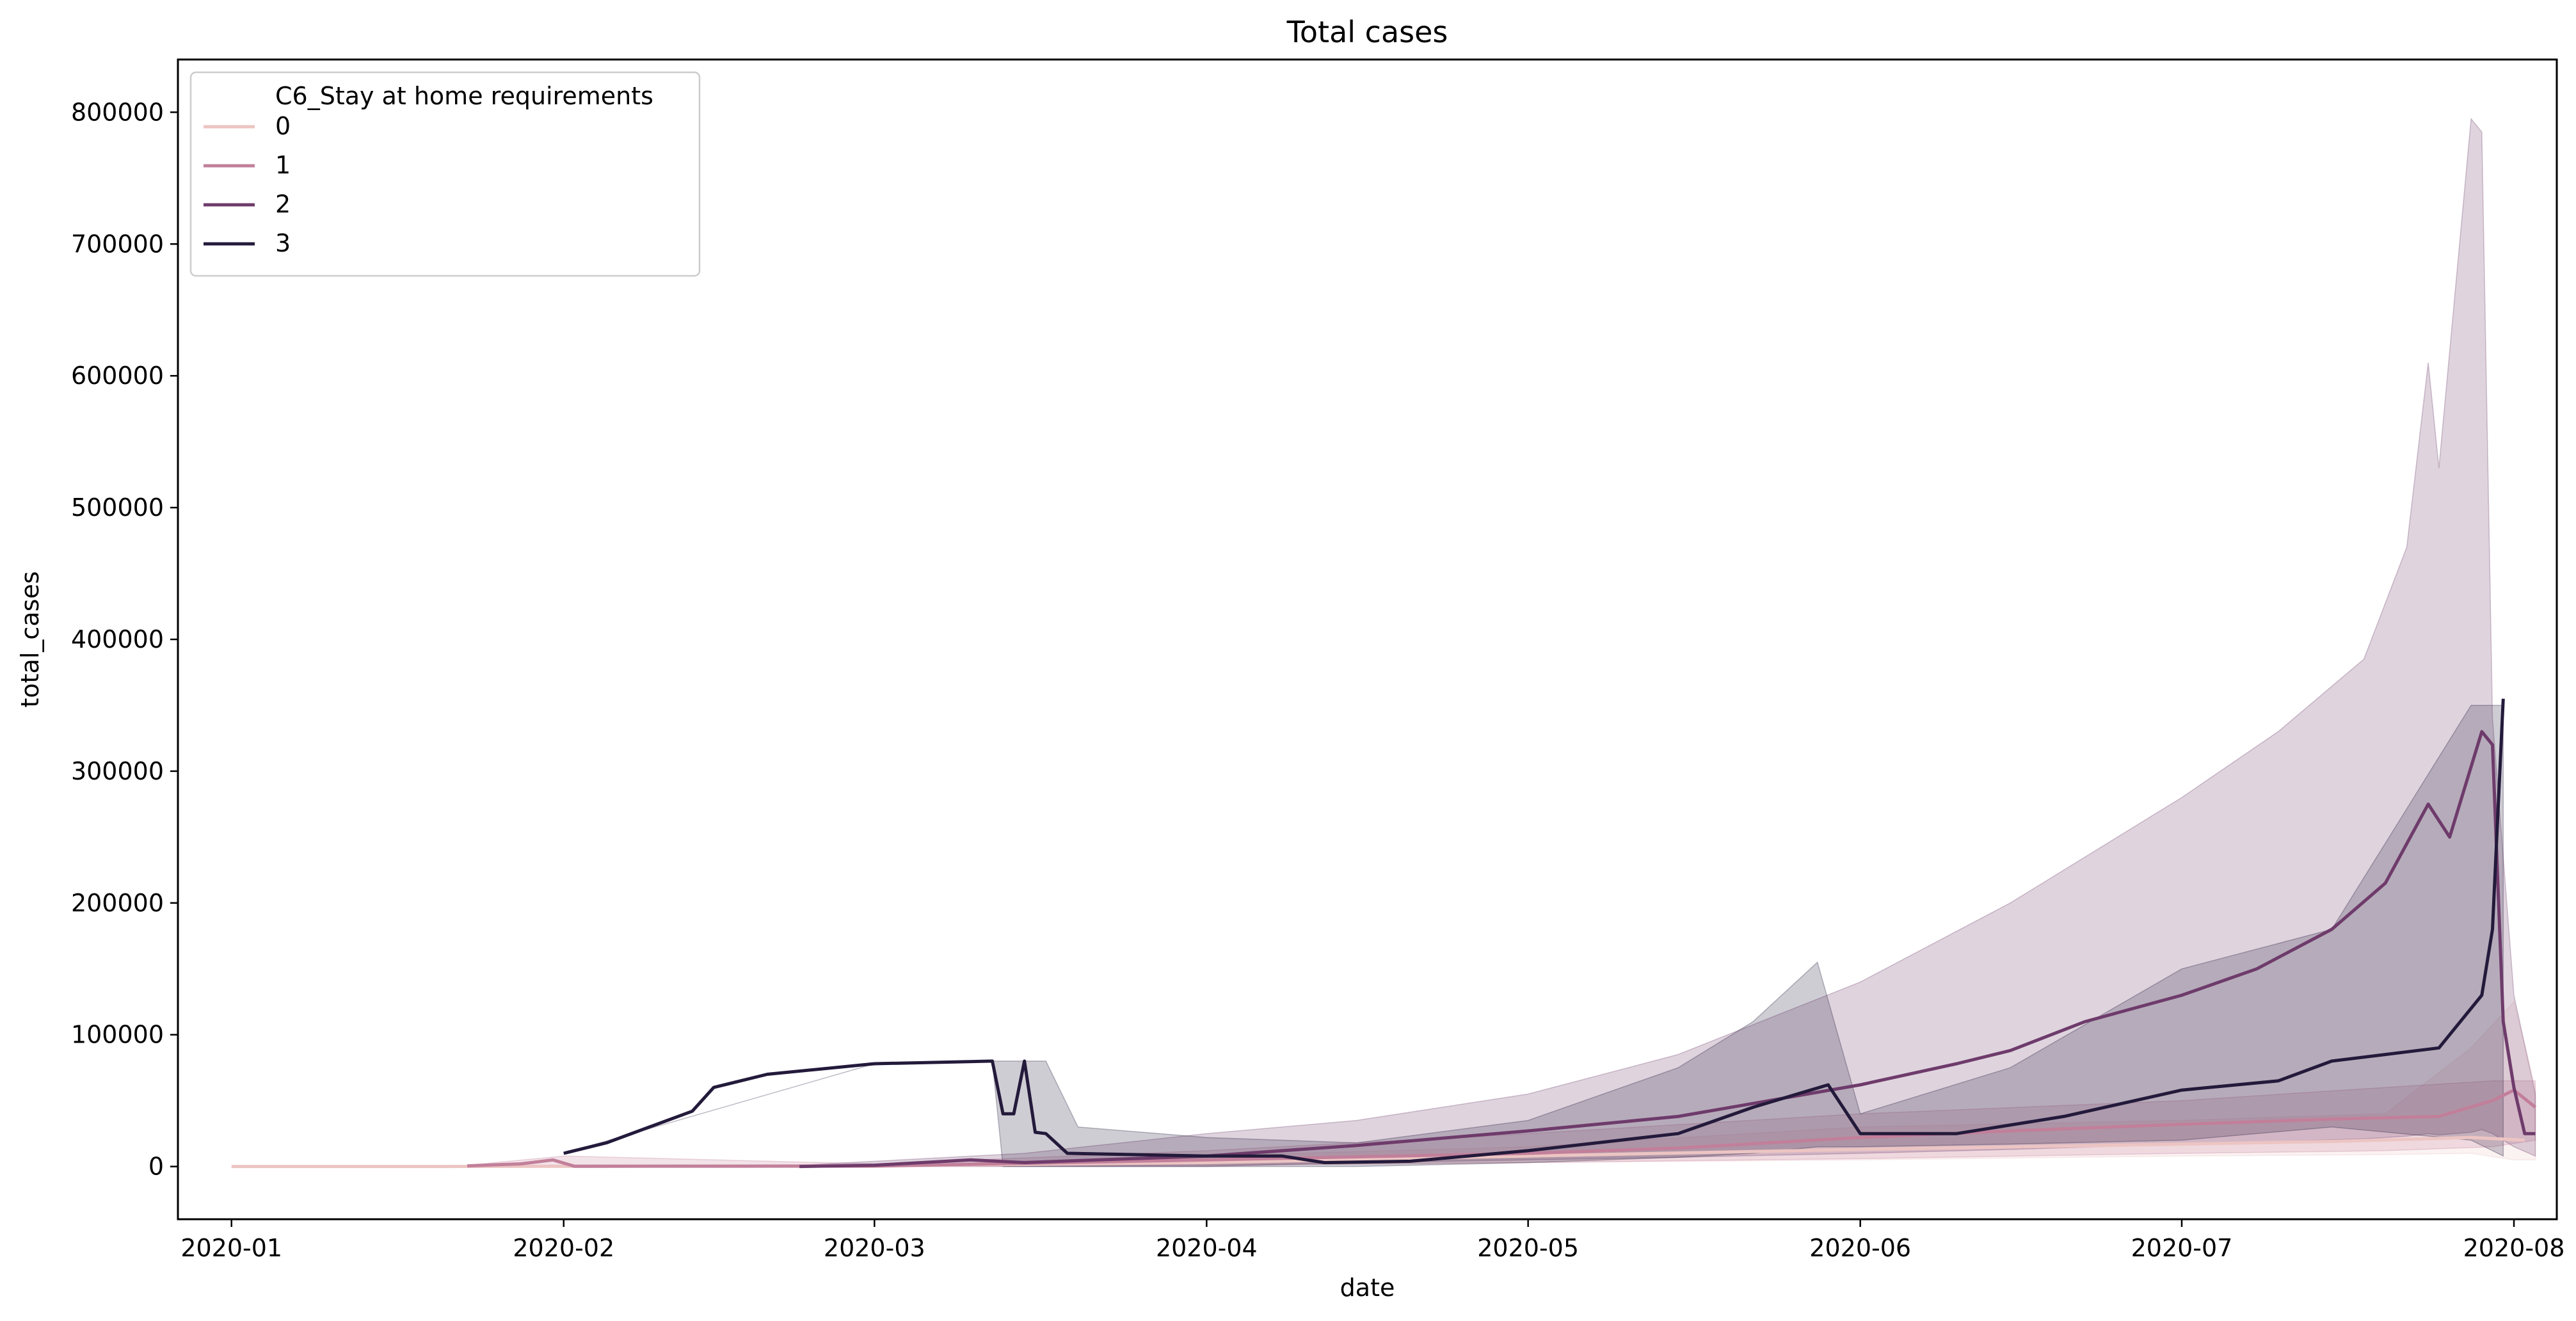 The image size is (2576, 1321). What do you see at coordinates (464, 96) in the screenshot?
I see `legend-title: C6_Stay at home requirements` at bounding box center [464, 96].